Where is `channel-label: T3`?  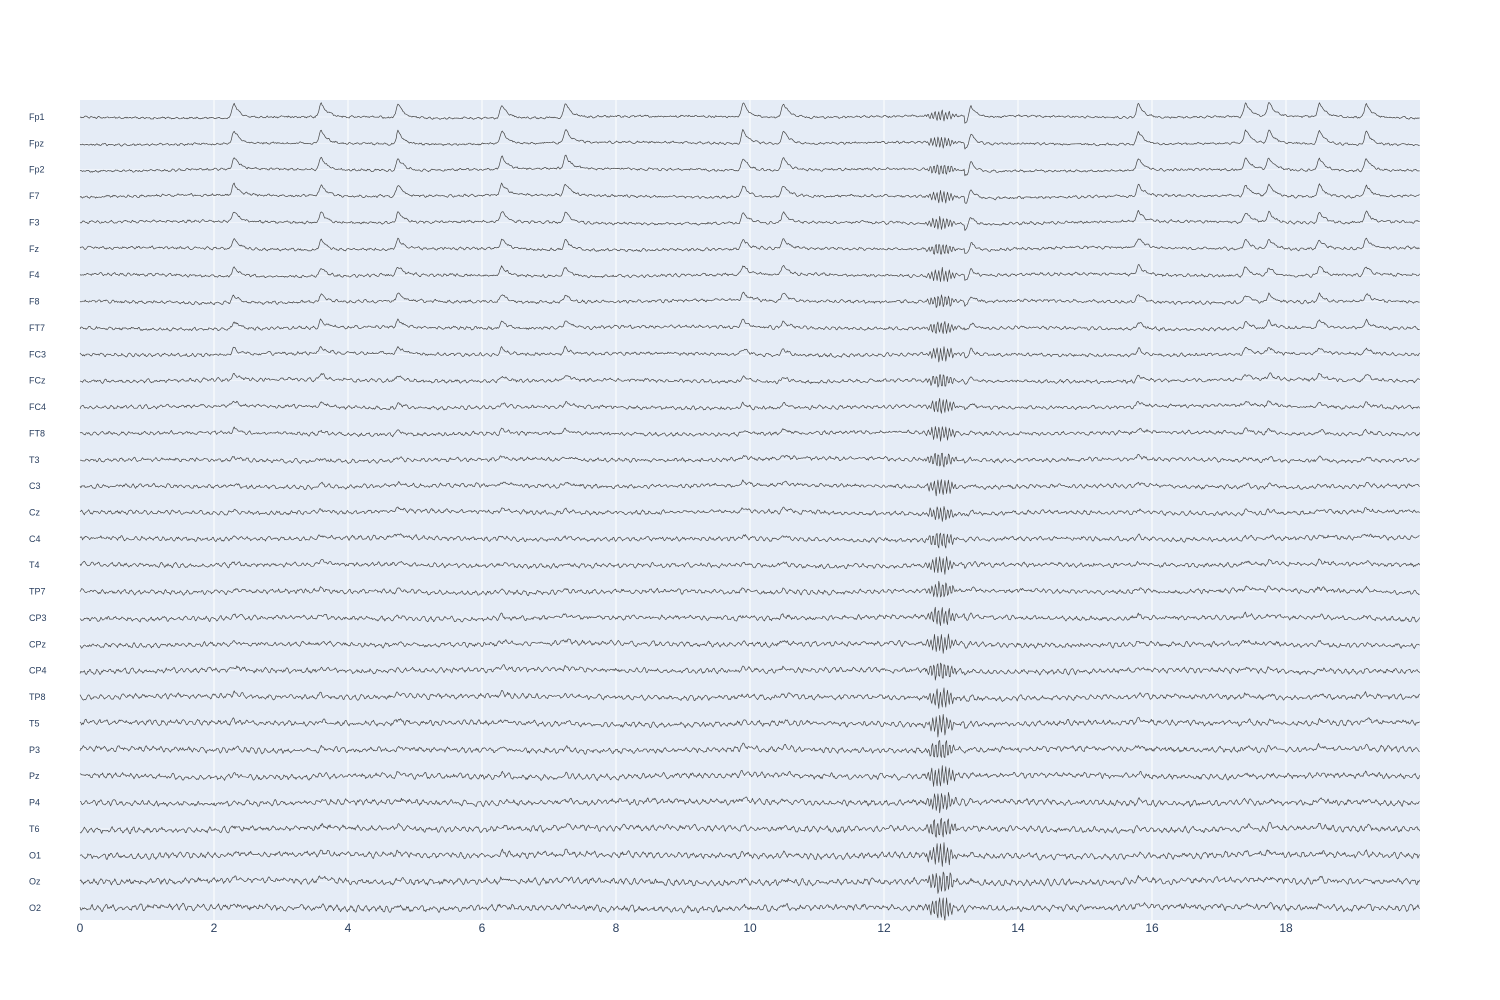
channel-label: T3 is located at coordinates (34, 460).